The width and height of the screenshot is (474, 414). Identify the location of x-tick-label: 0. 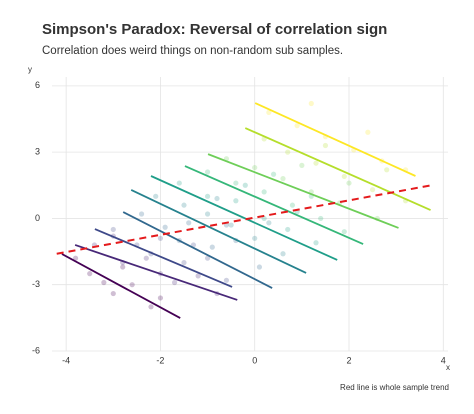
(254, 360).